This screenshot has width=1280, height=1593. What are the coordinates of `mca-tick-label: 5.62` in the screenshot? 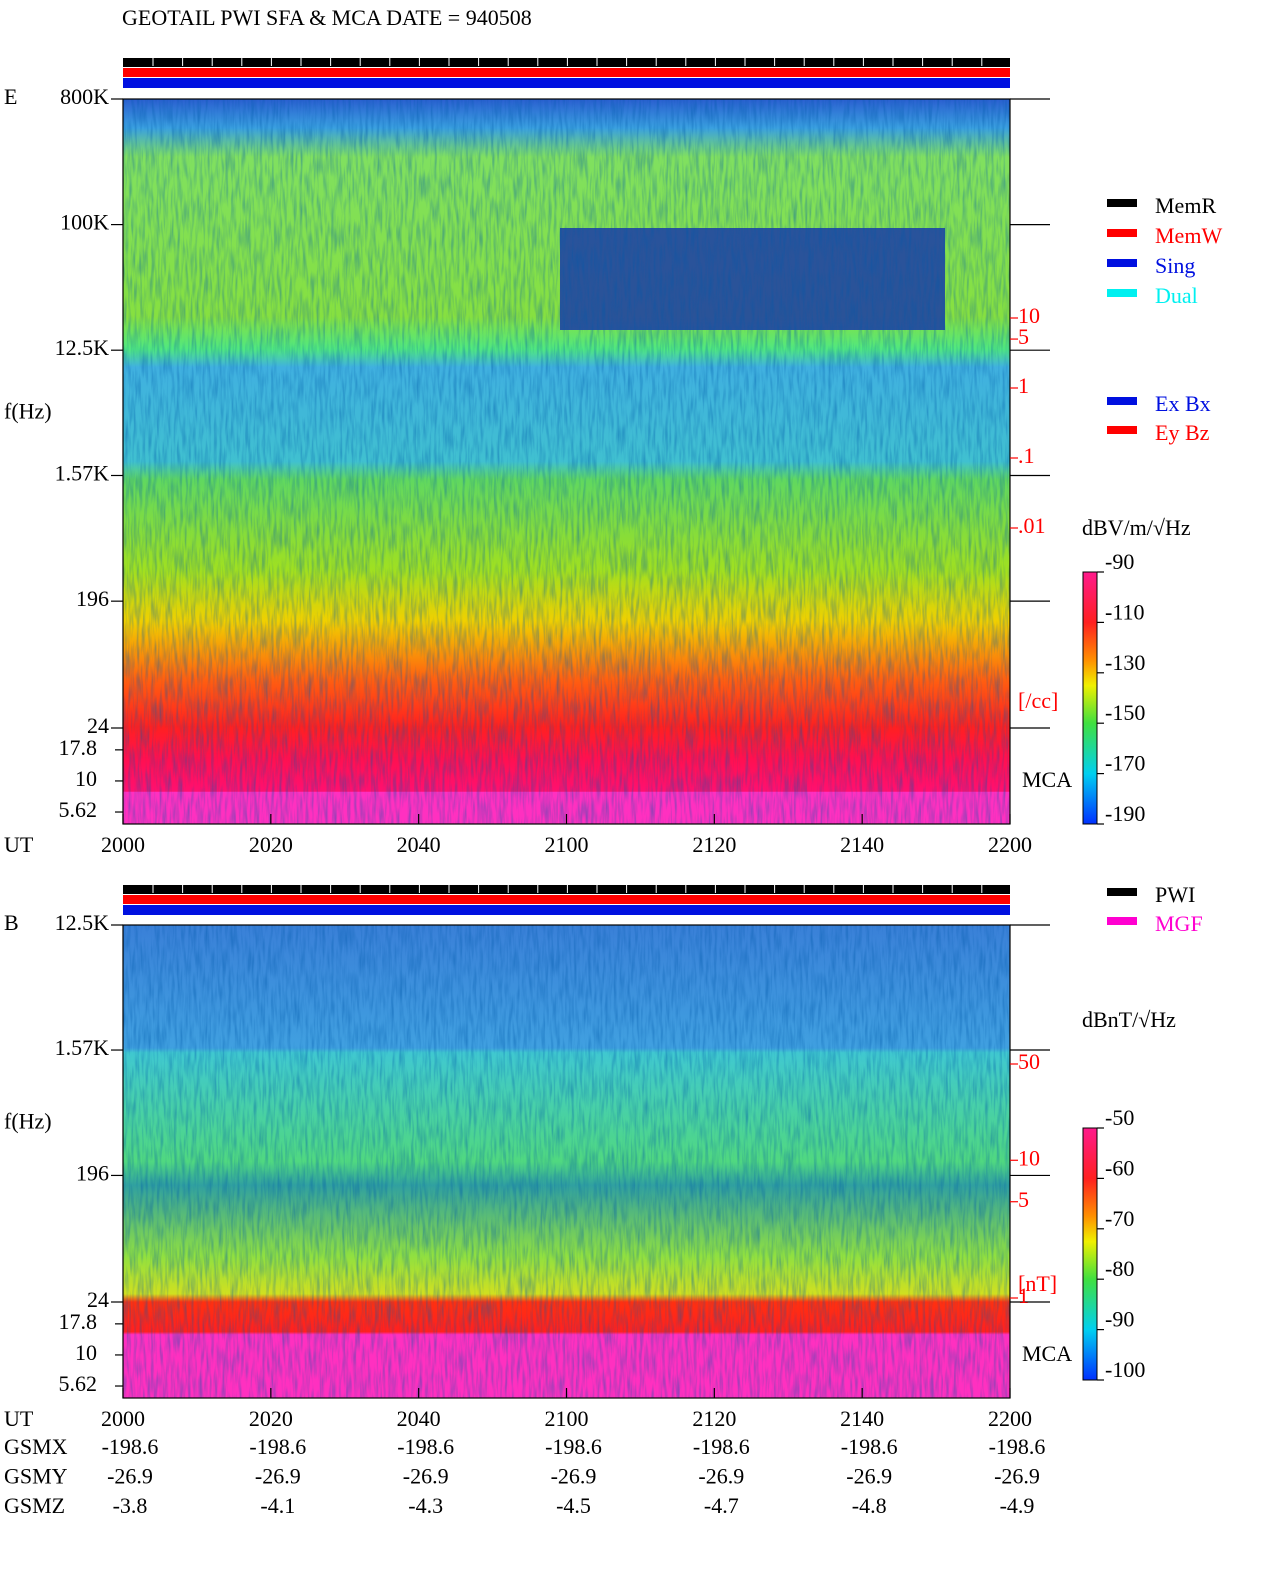 It's located at (78, 1383).